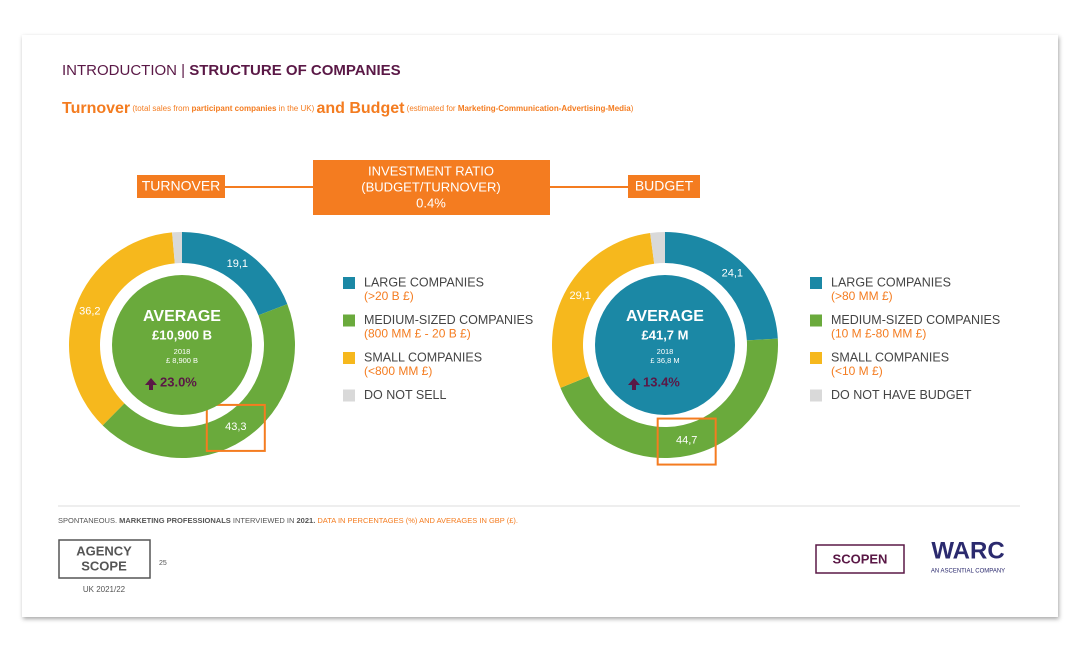 This screenshot has width=1090, height=658. What do you see at coordinates (732, 274) in the screenshot?
I see `data-label: 24,1` at bounding box center [732, 274].